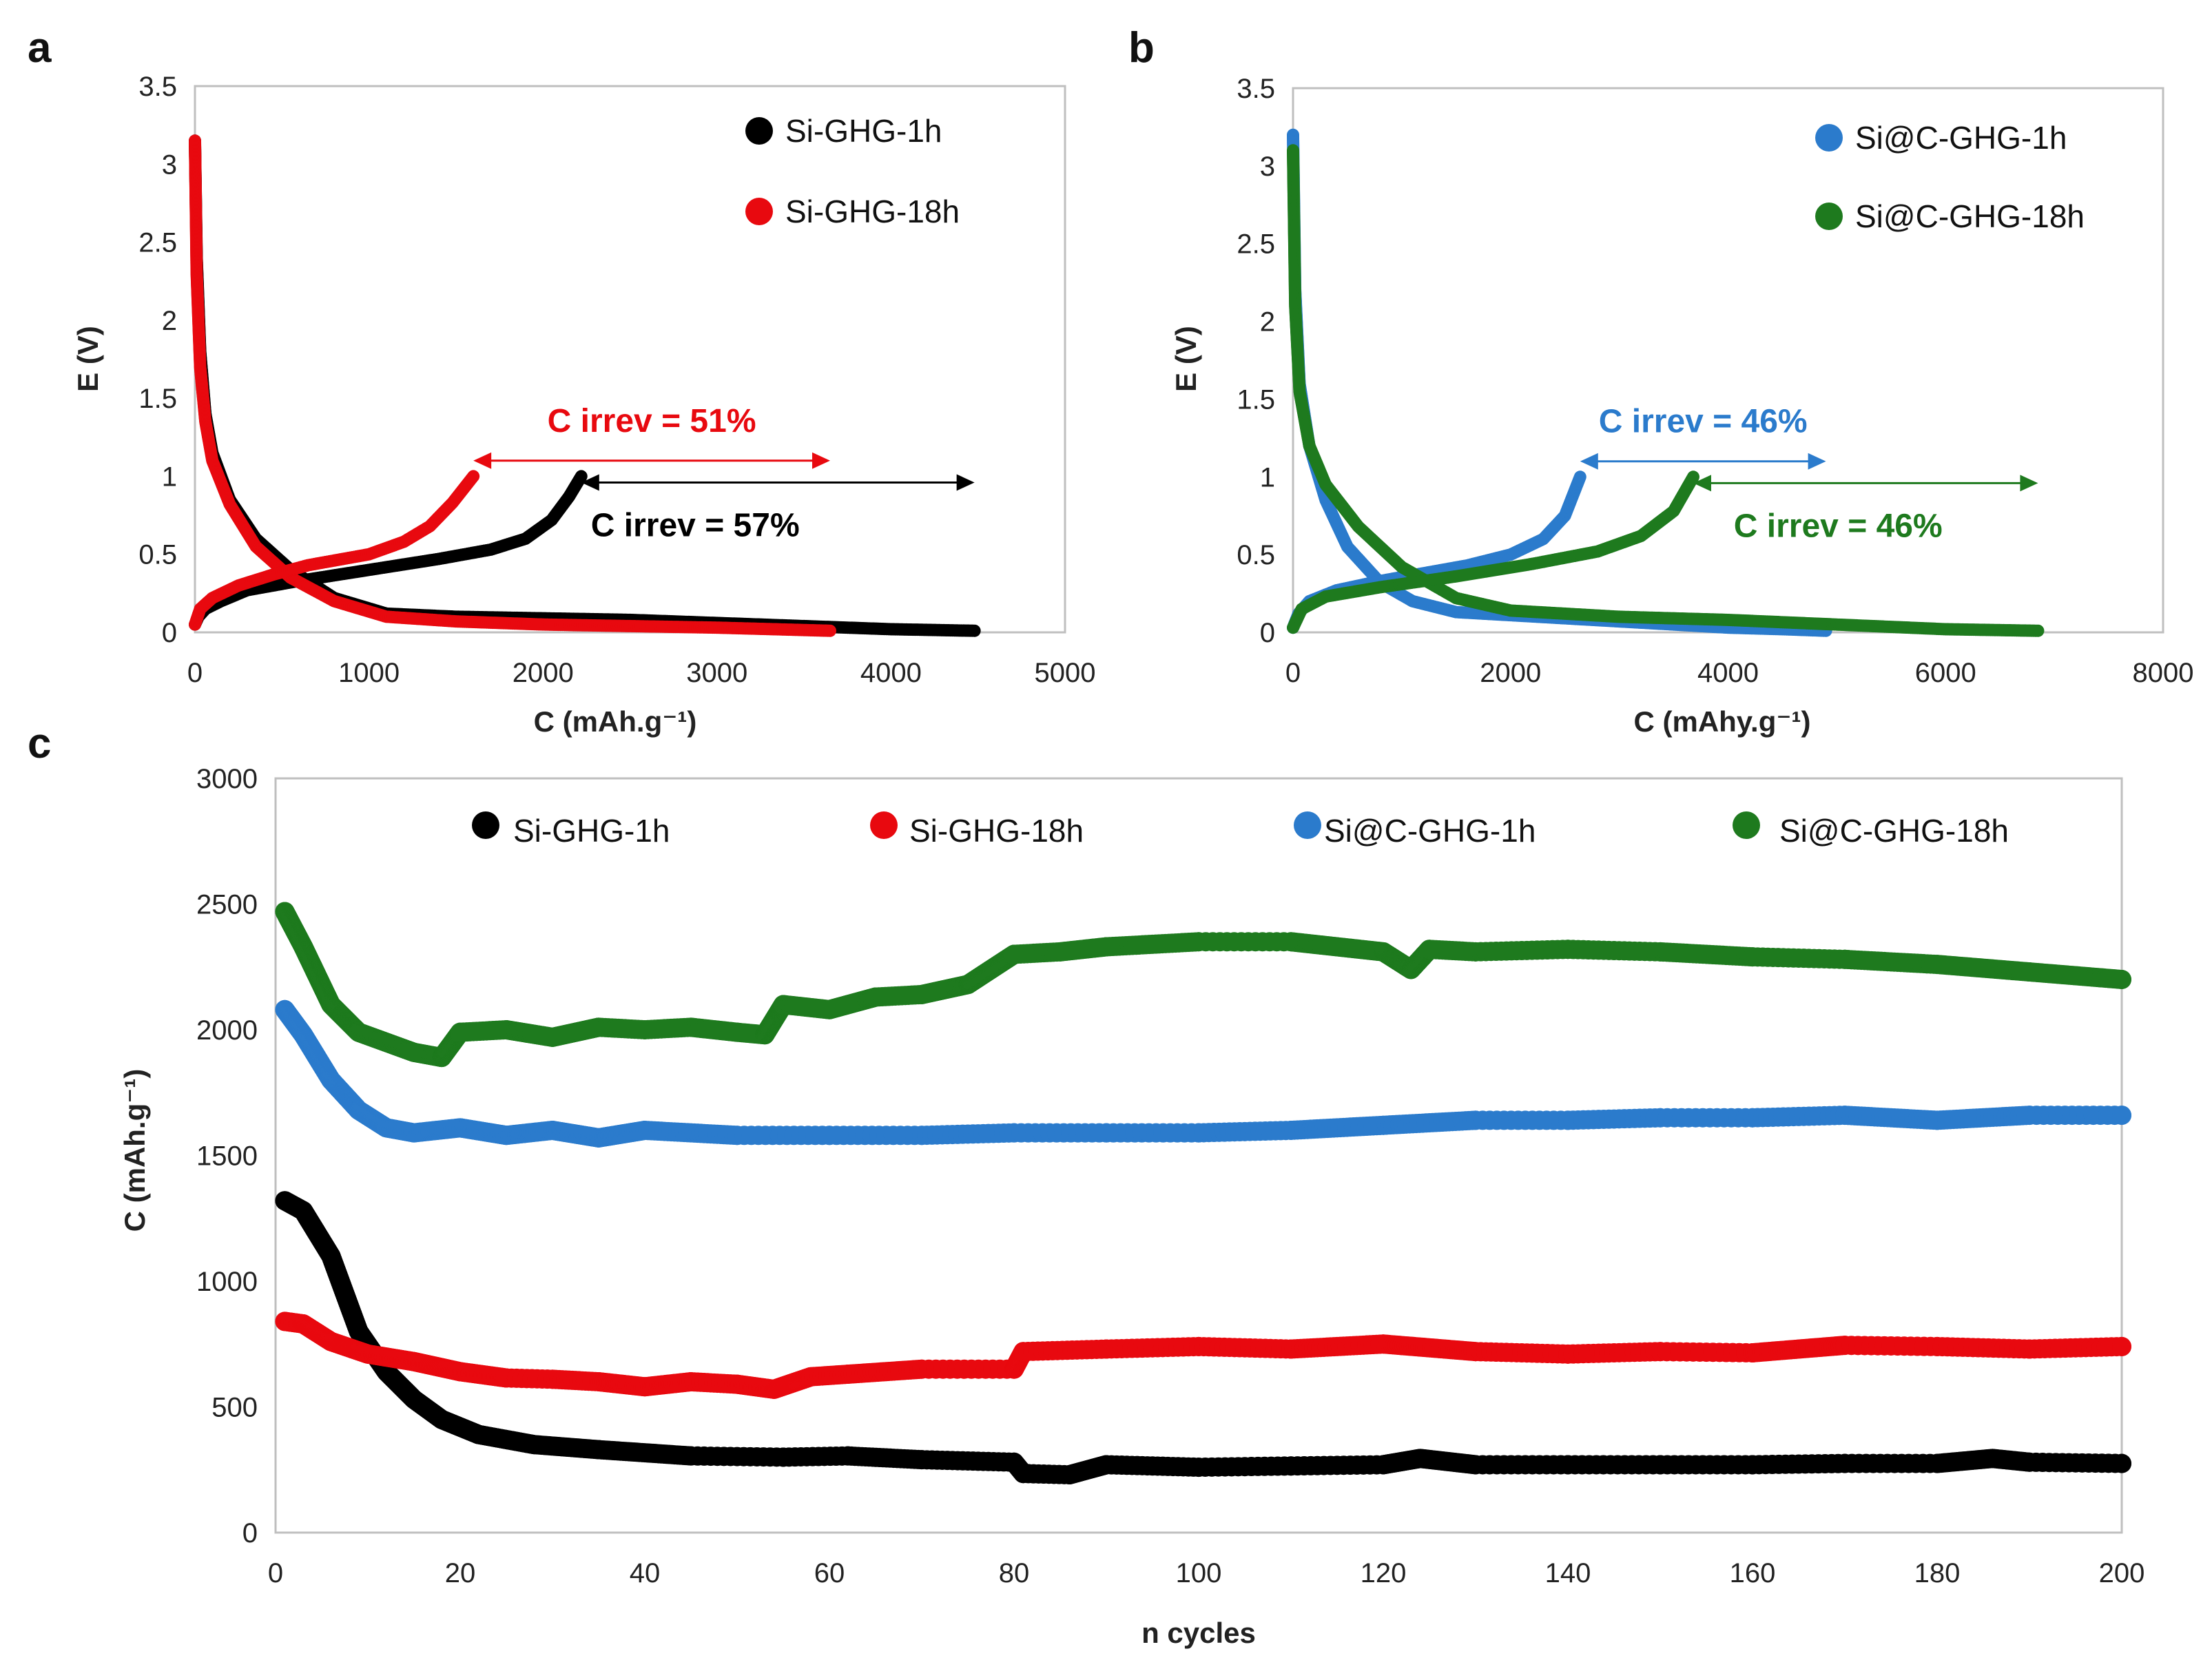 This screenshot has height=1669, width=2212. I want to click on x-tick-label: 5000, so click(1066, 673).